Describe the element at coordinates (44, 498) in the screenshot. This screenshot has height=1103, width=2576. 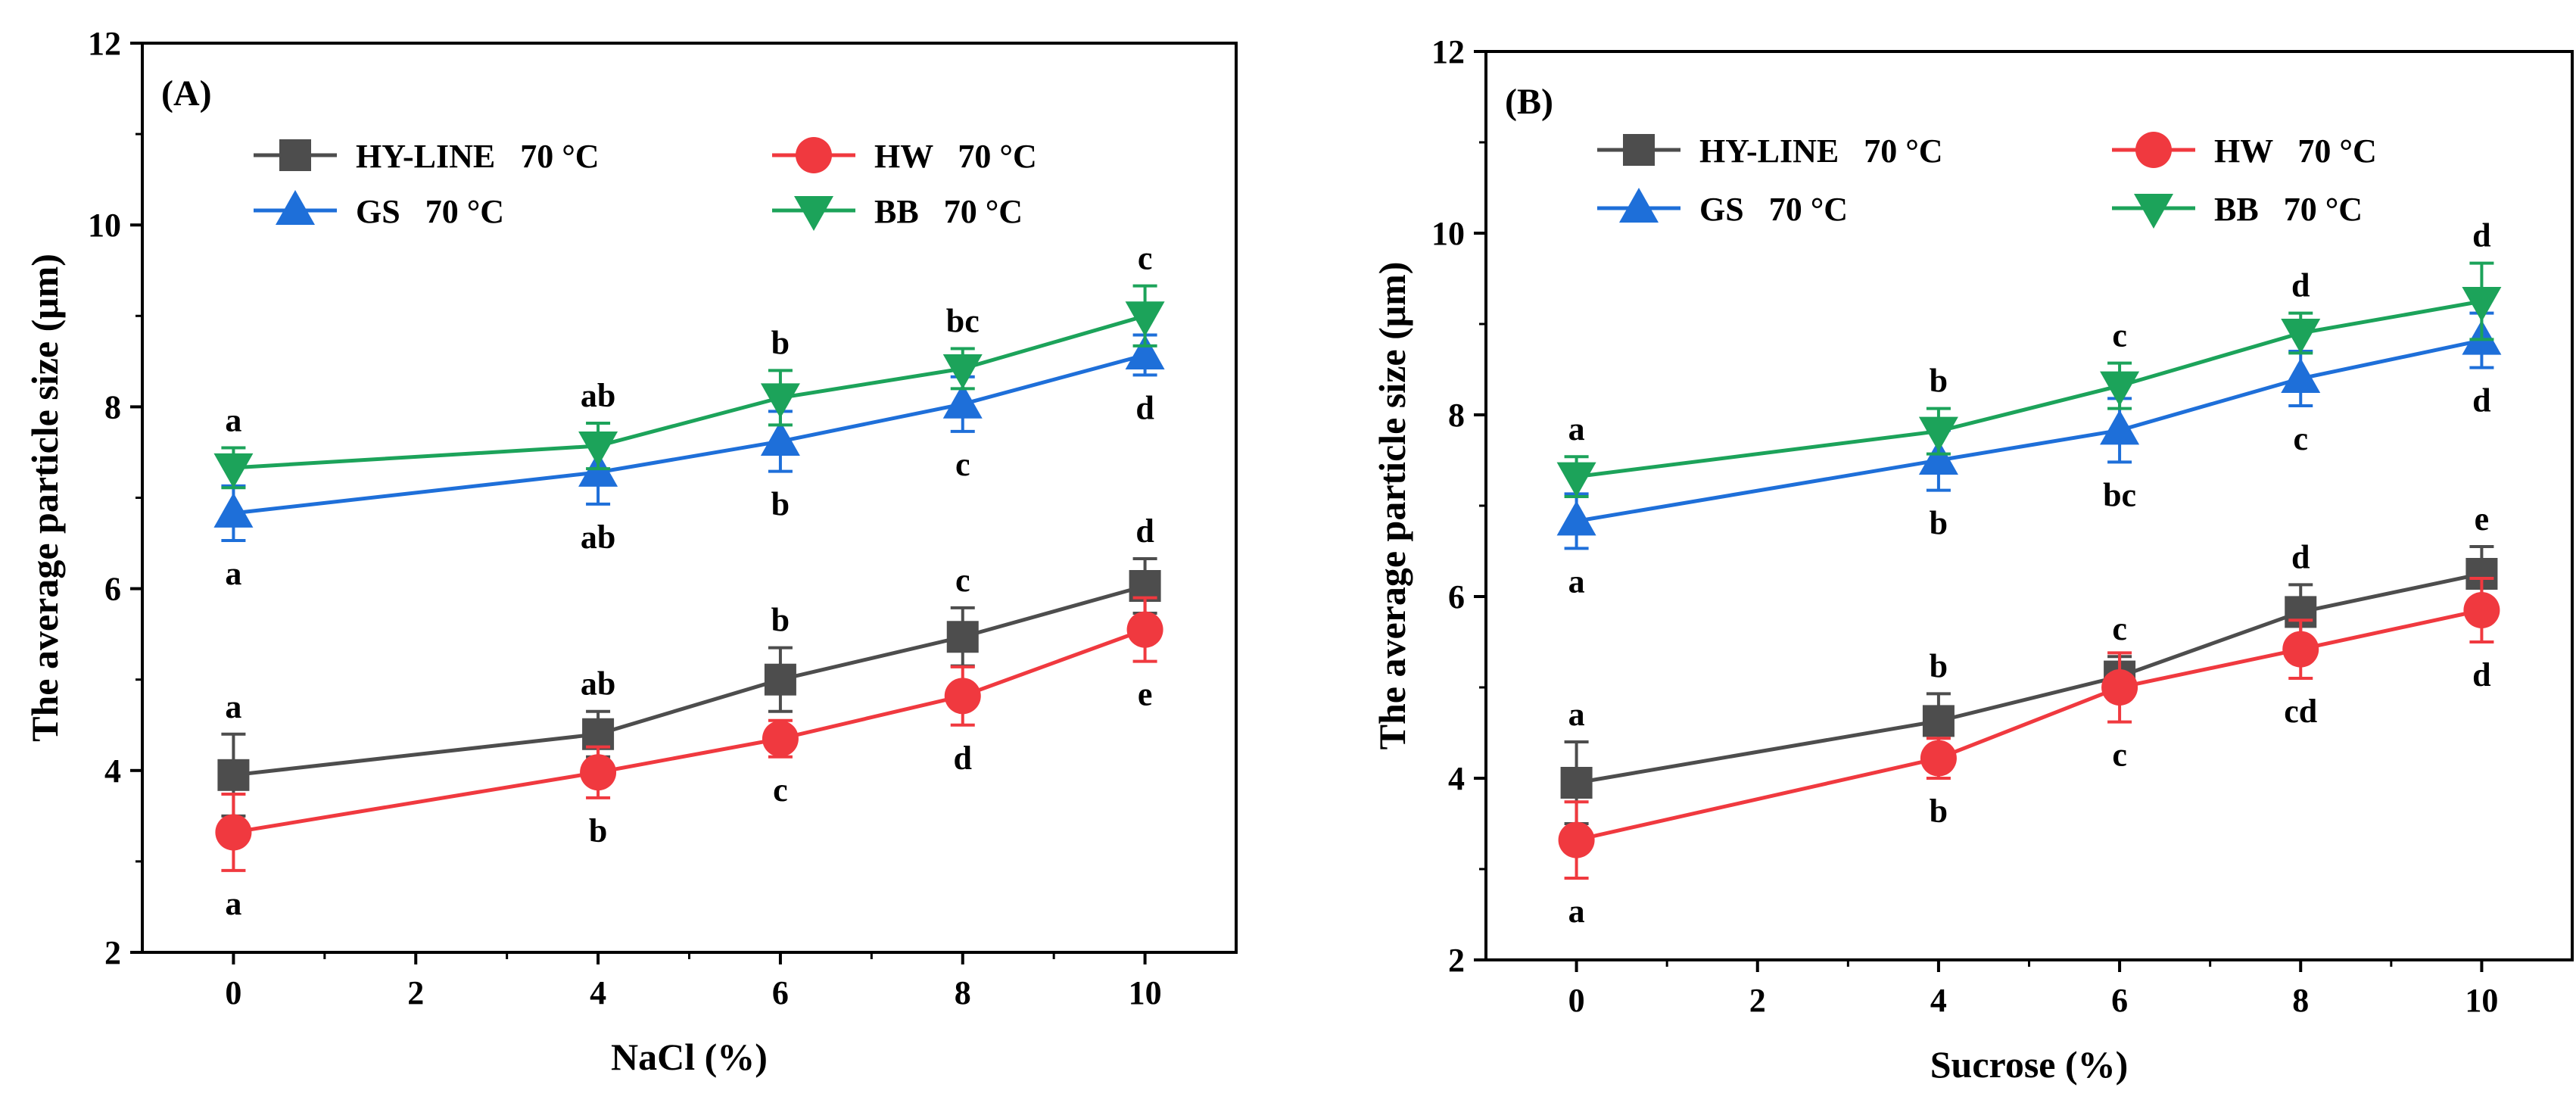
I see `panel-a-y-axis-label: The average particle size (μm)` at that location.